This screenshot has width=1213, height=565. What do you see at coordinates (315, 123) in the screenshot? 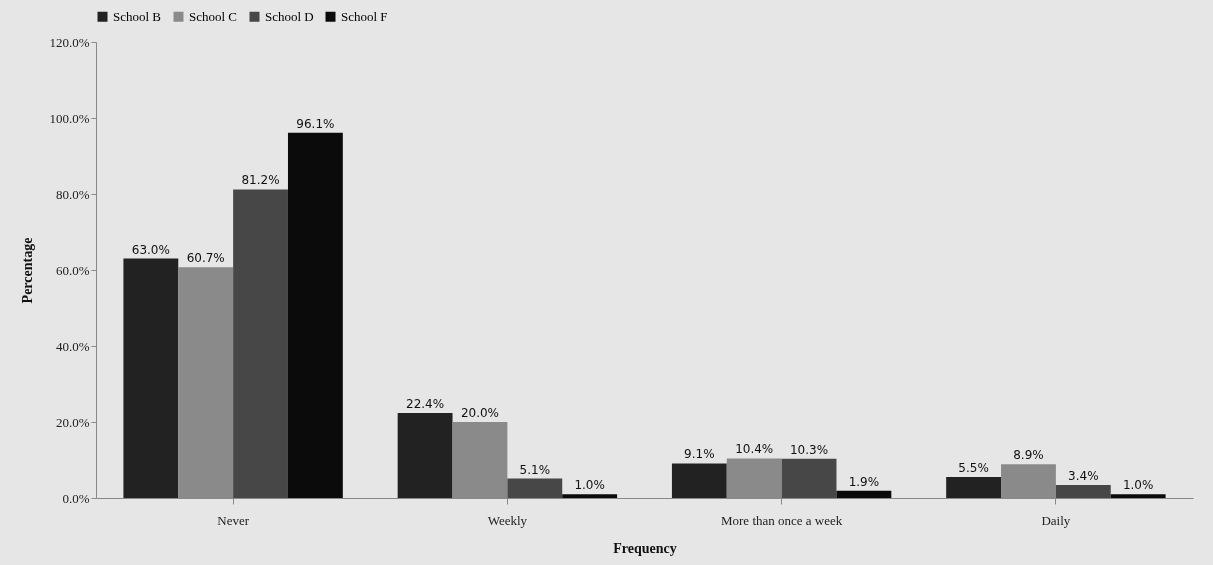
I see `data-label: 96.1%` at bounding box center [315, 123].